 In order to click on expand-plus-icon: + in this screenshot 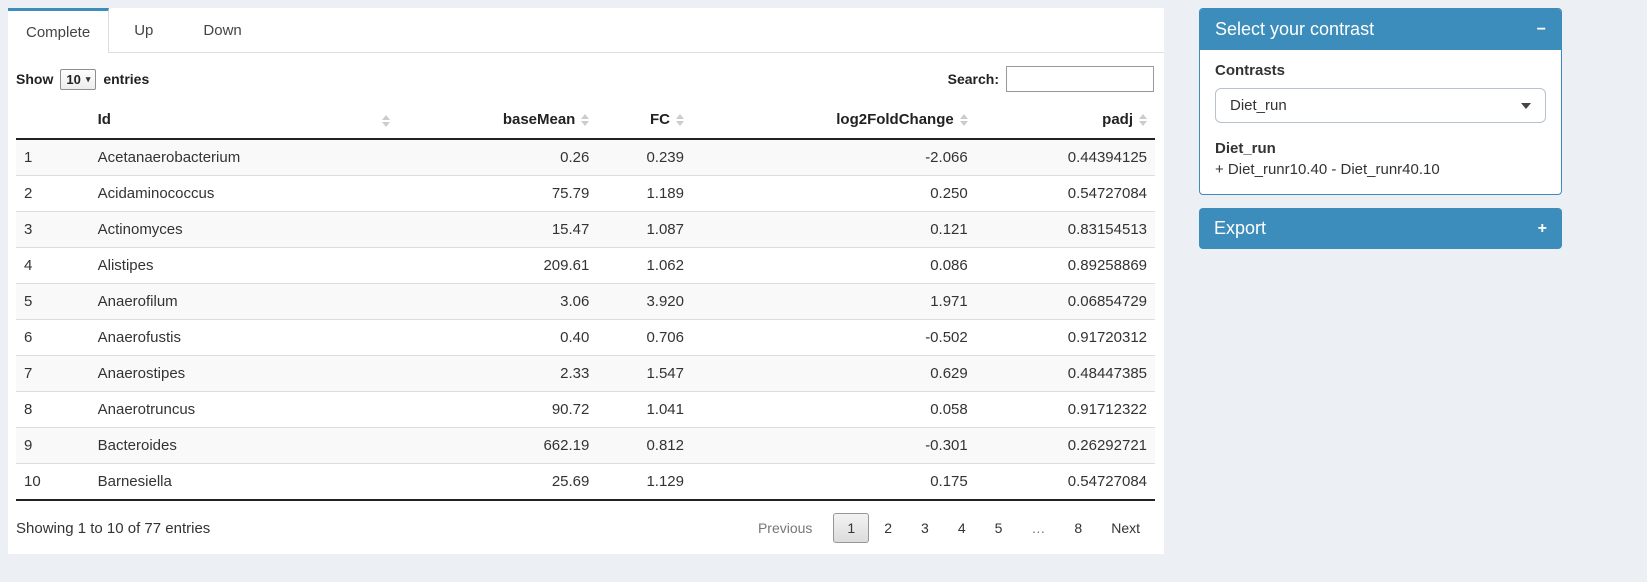, I will do `click(1542, 228)`.